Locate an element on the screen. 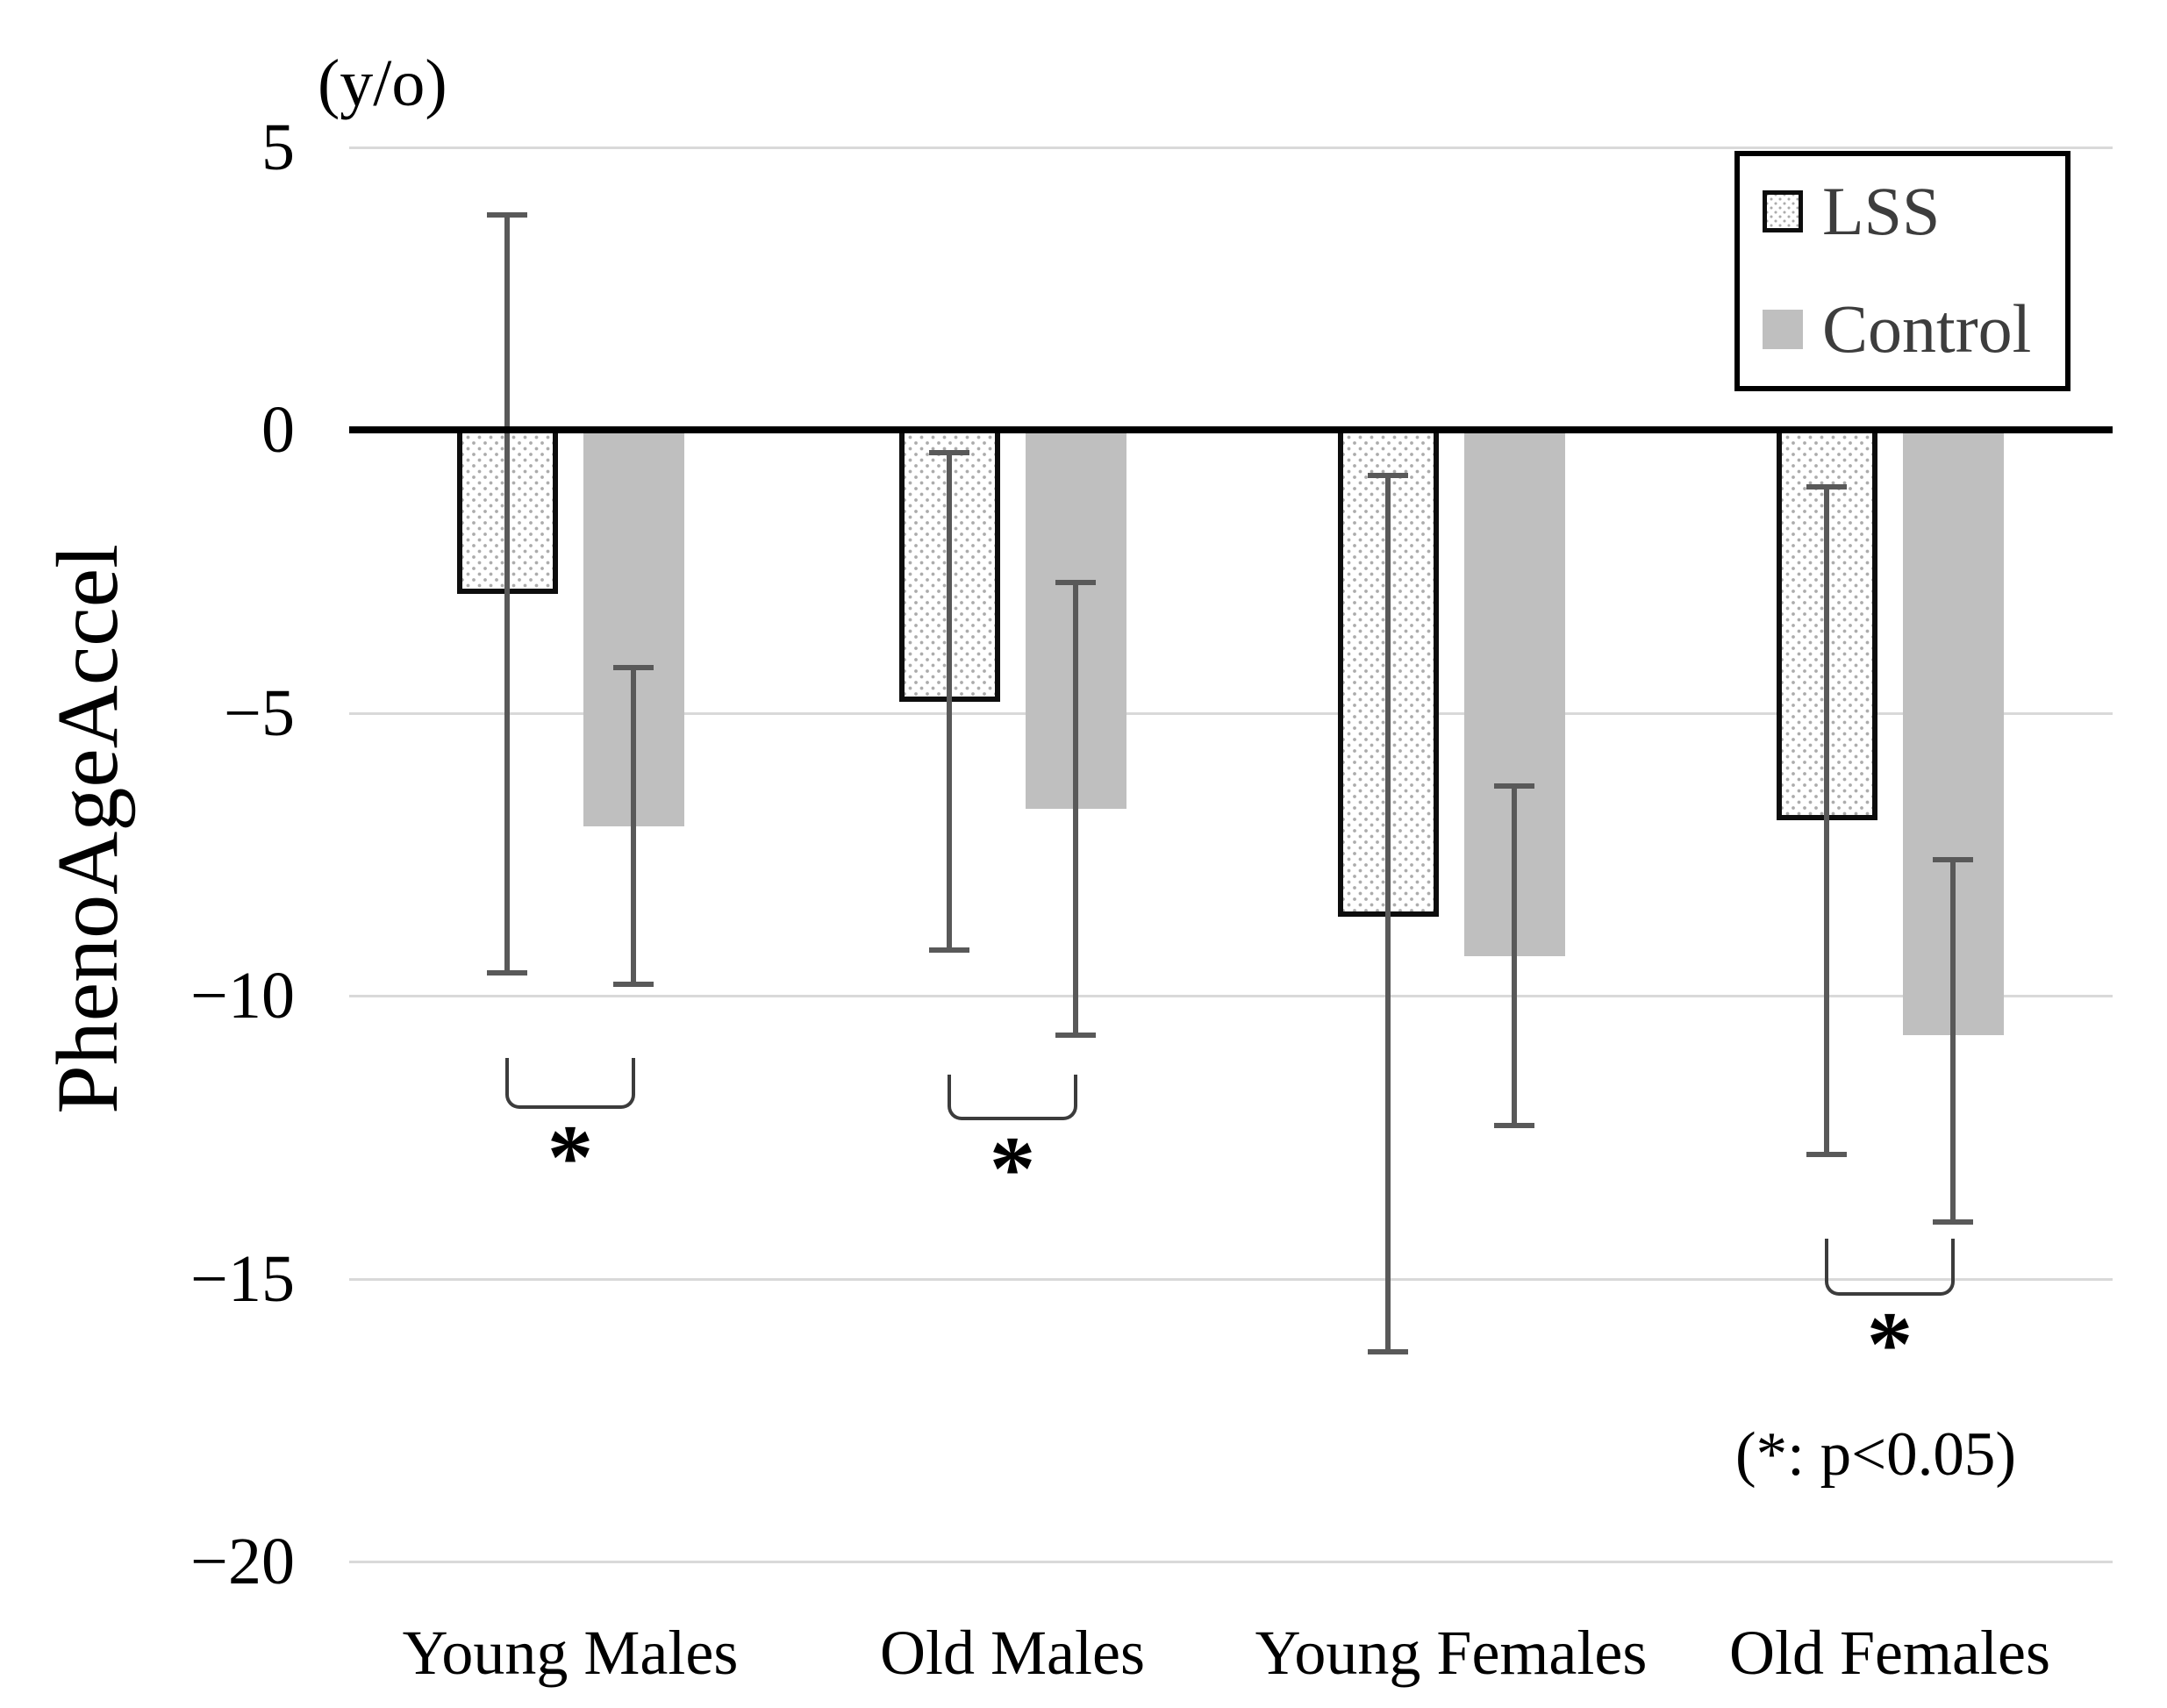  error-bar-cap-high-control-young-males is located at coordinates (633, 667).